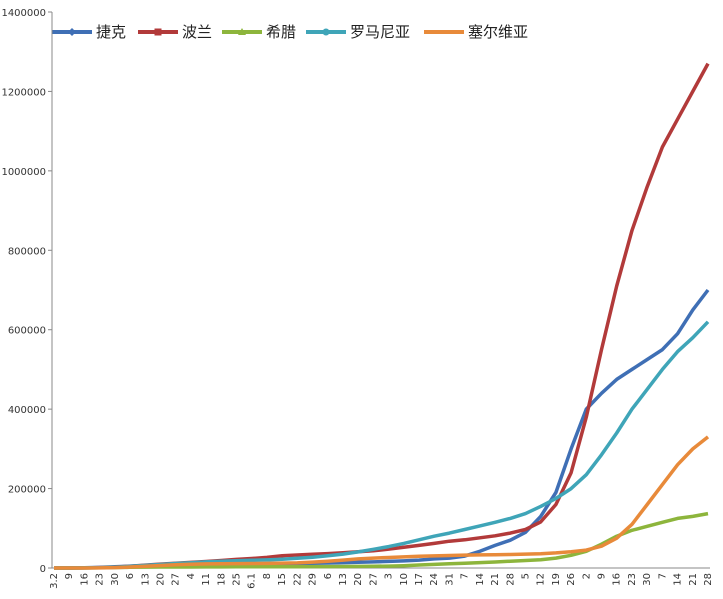  I want to click on legend-label: 塞尔维亚, so click(498, 32).